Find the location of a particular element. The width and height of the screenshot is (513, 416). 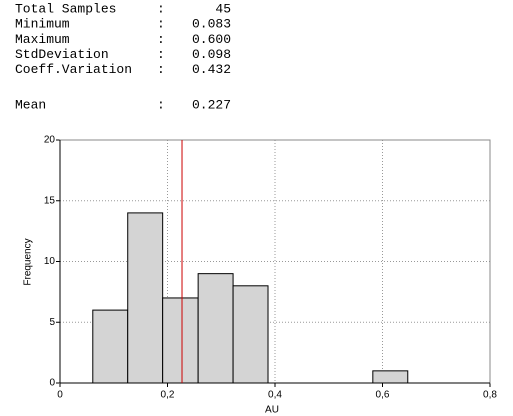

stat-label: Total Samples is located at coordinates (65, 8).